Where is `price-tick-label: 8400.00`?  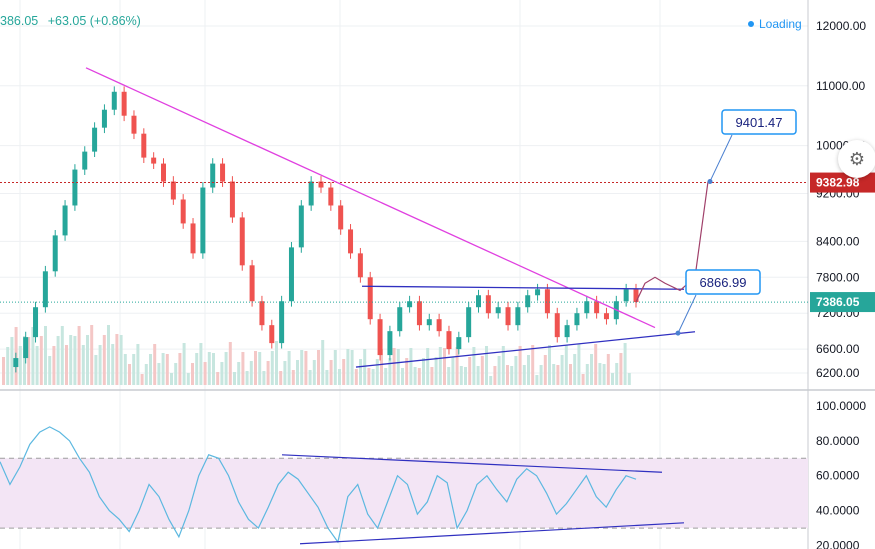
price-tick-label: 8400.00 is located at coordinates (838, 241).